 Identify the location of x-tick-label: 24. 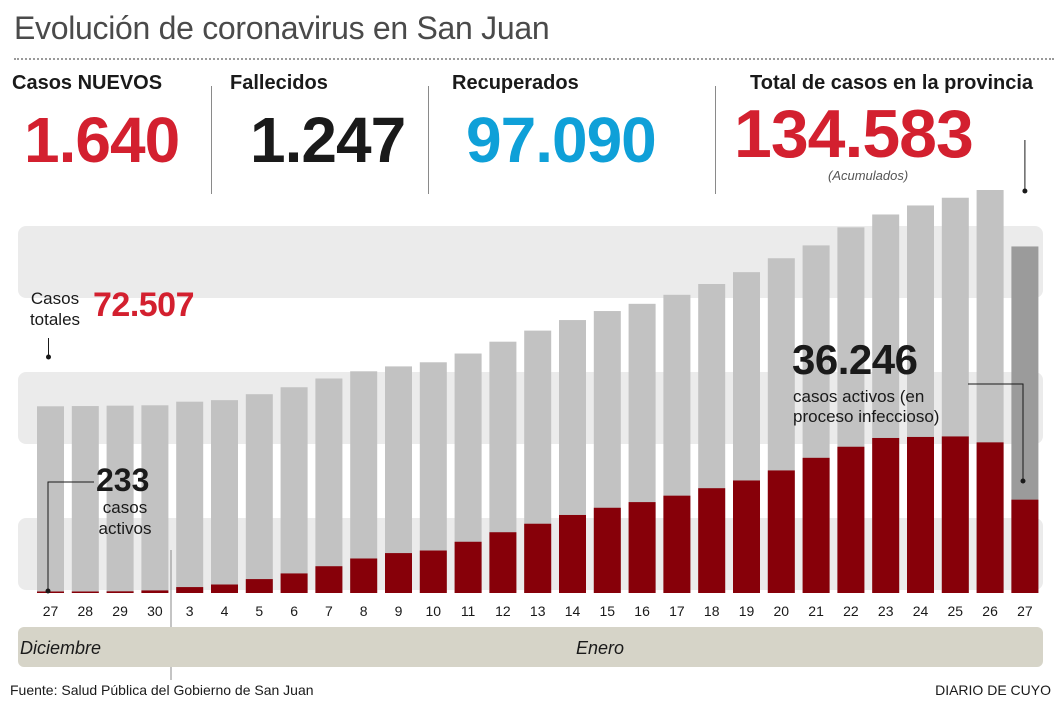
(921, 611).